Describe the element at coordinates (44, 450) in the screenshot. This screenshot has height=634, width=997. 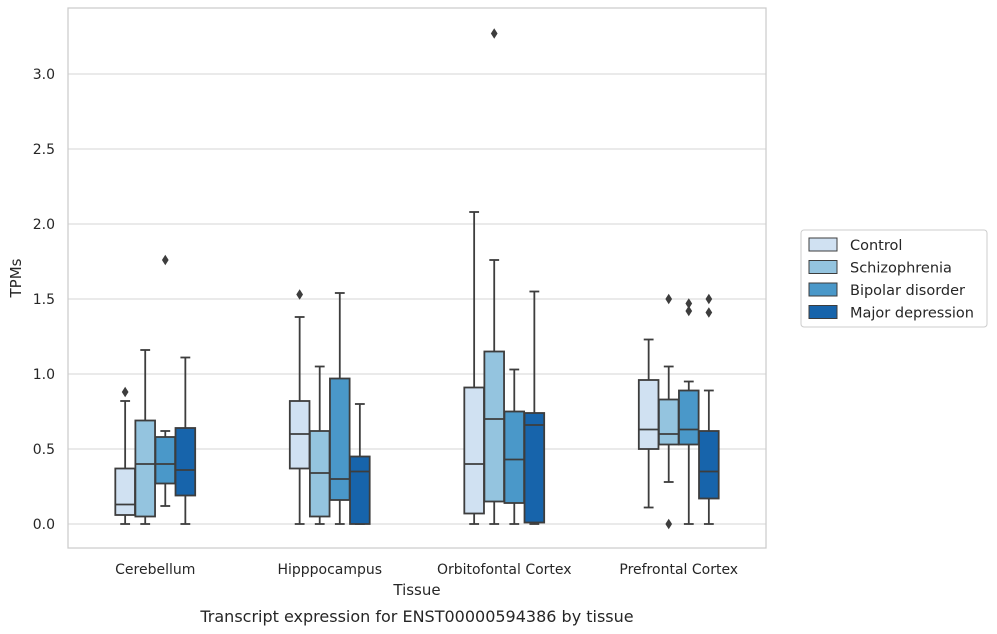
I see `y-tick-label: 0.5` at that location.